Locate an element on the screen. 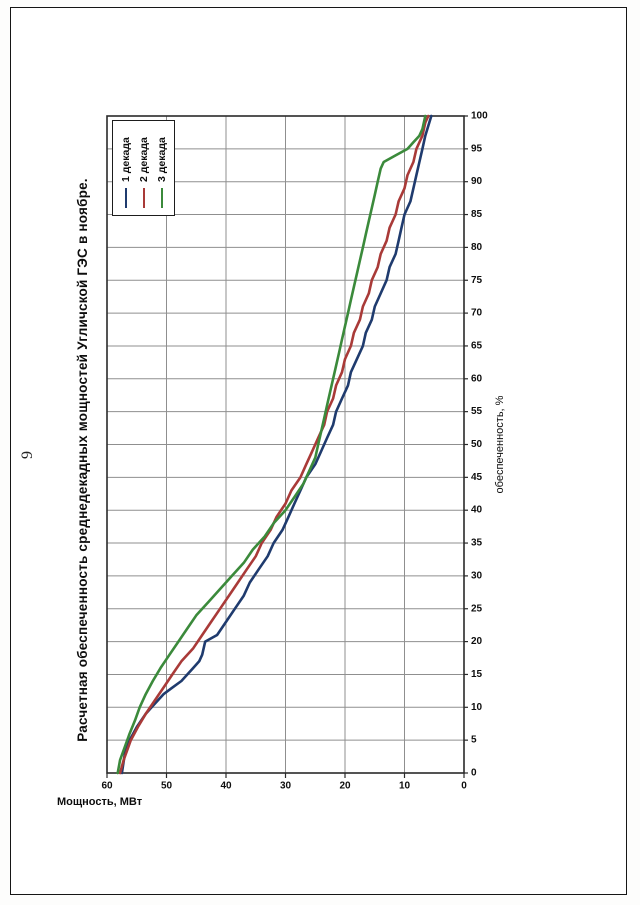 The image size is (640, 905). x-tick-label: 95 is located at coordinates (477, 148).